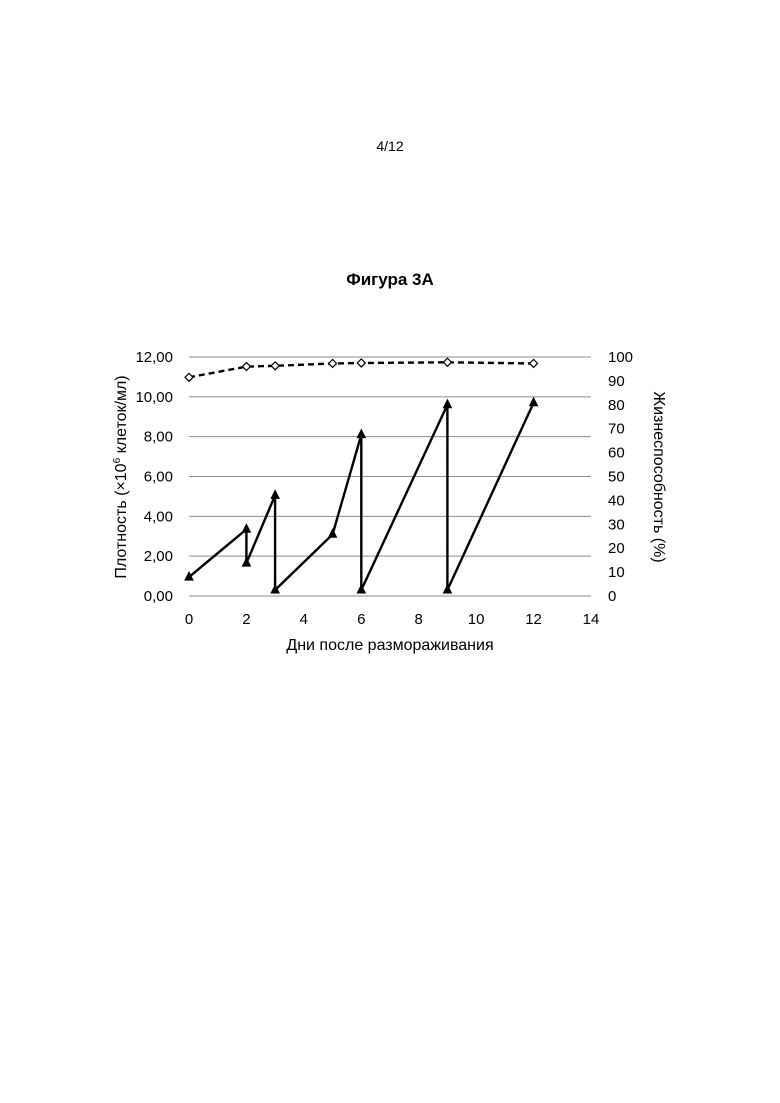 This screenshot has height=1103, width=780. What do you see at coordinates (616, 429) in the screenshot?
I see `y-right-tick-label: 70` at bounding box center [616, 429].